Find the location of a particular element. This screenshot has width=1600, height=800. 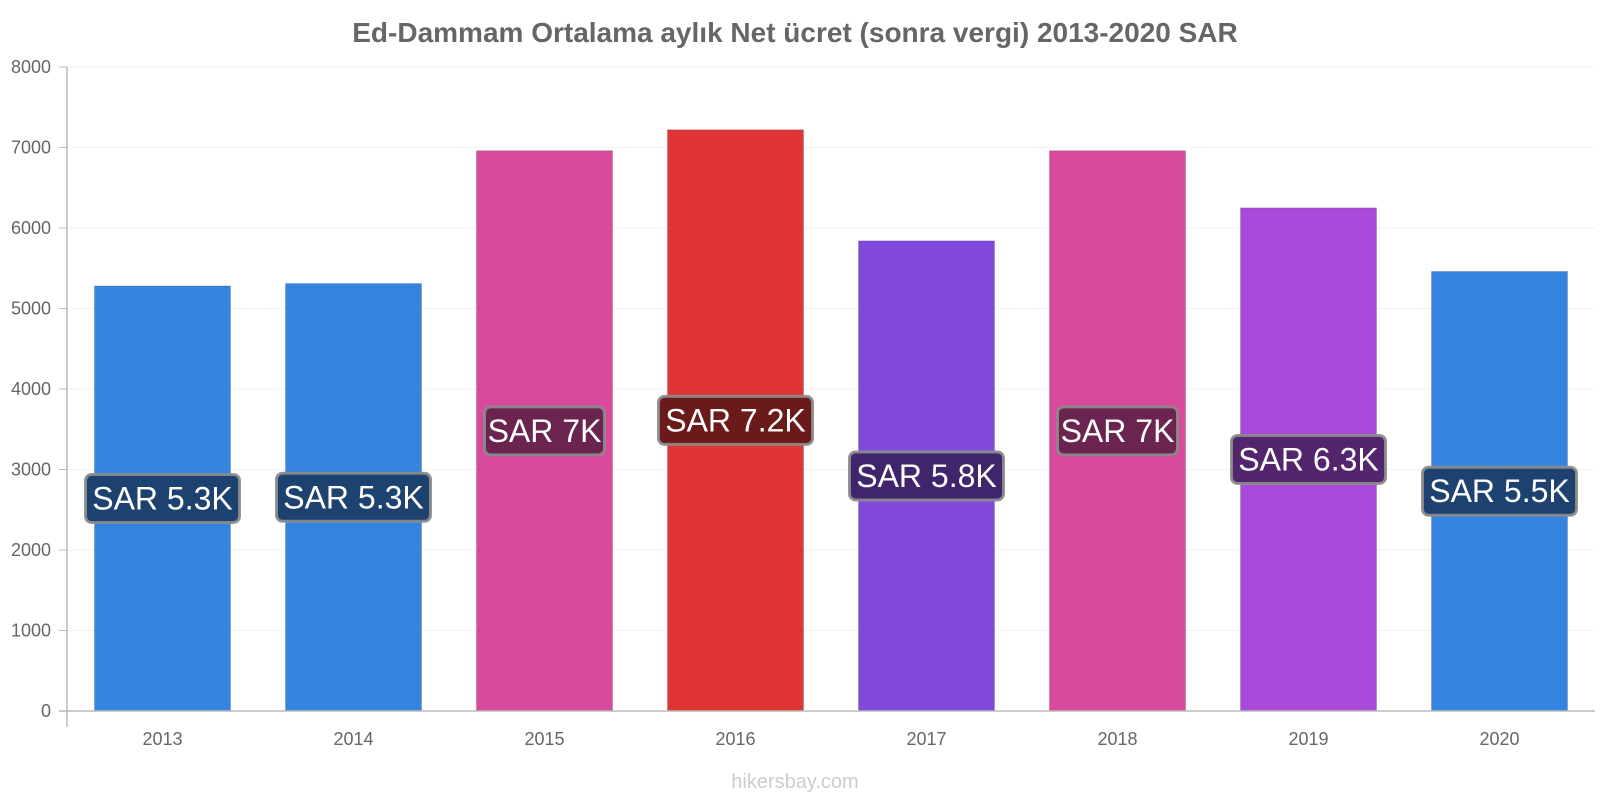

data-label-2019: SAR 6.3K is located at coordinates (1308, 459).